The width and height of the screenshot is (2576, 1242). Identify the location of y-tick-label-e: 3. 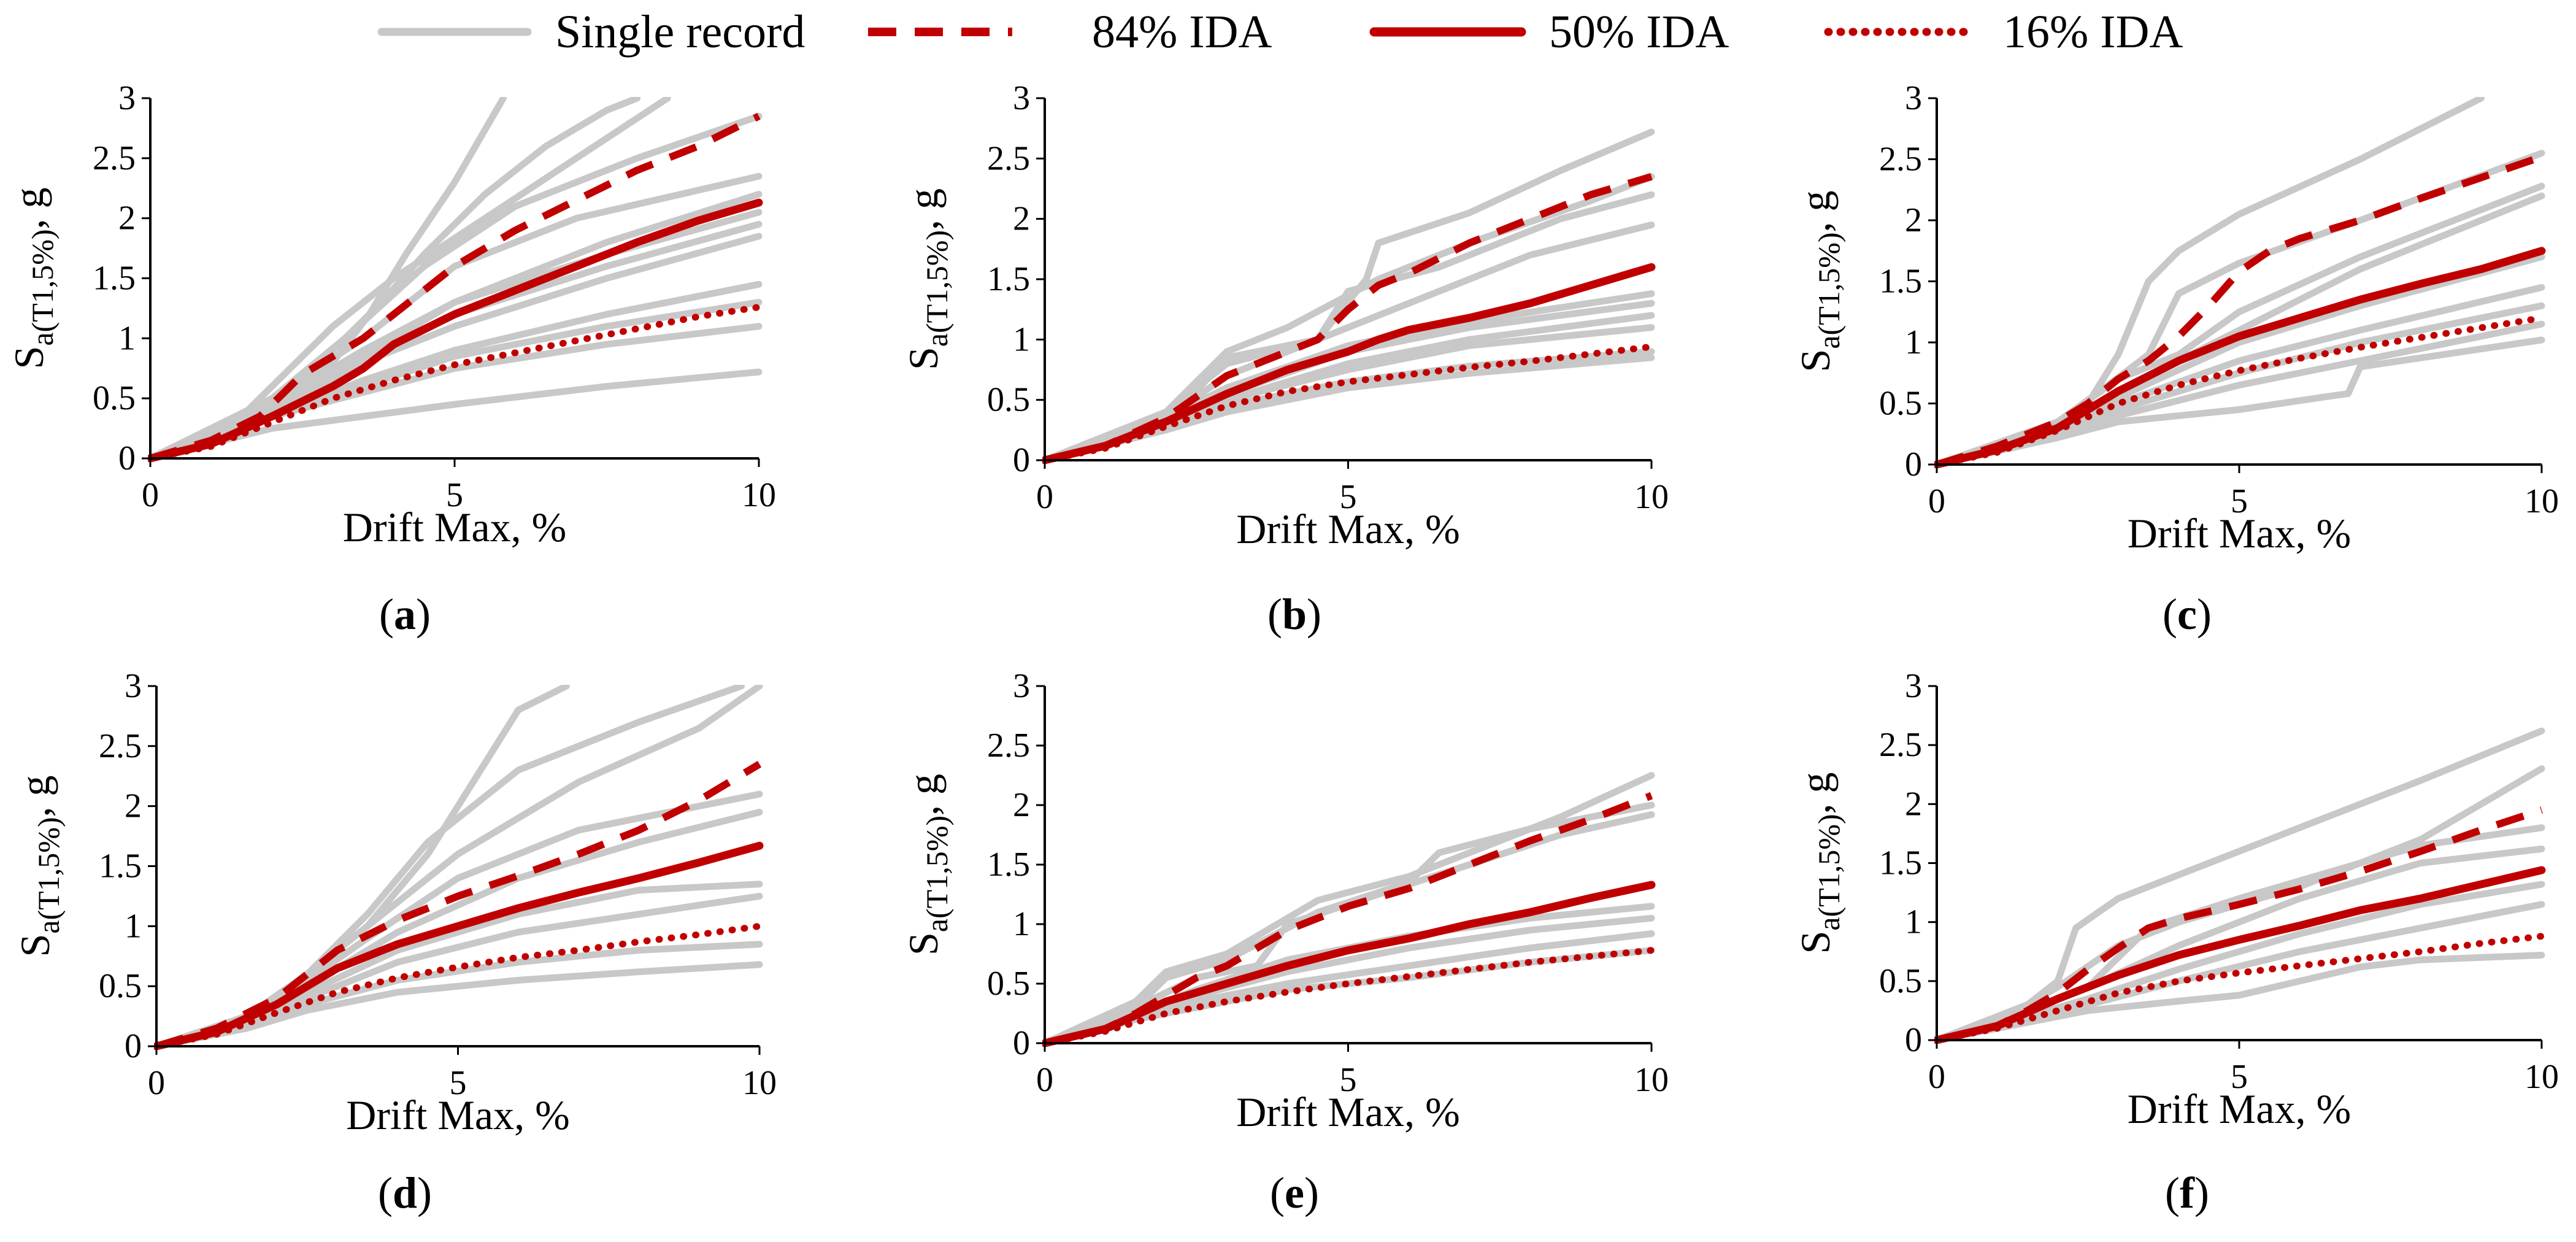
(1022, 686).